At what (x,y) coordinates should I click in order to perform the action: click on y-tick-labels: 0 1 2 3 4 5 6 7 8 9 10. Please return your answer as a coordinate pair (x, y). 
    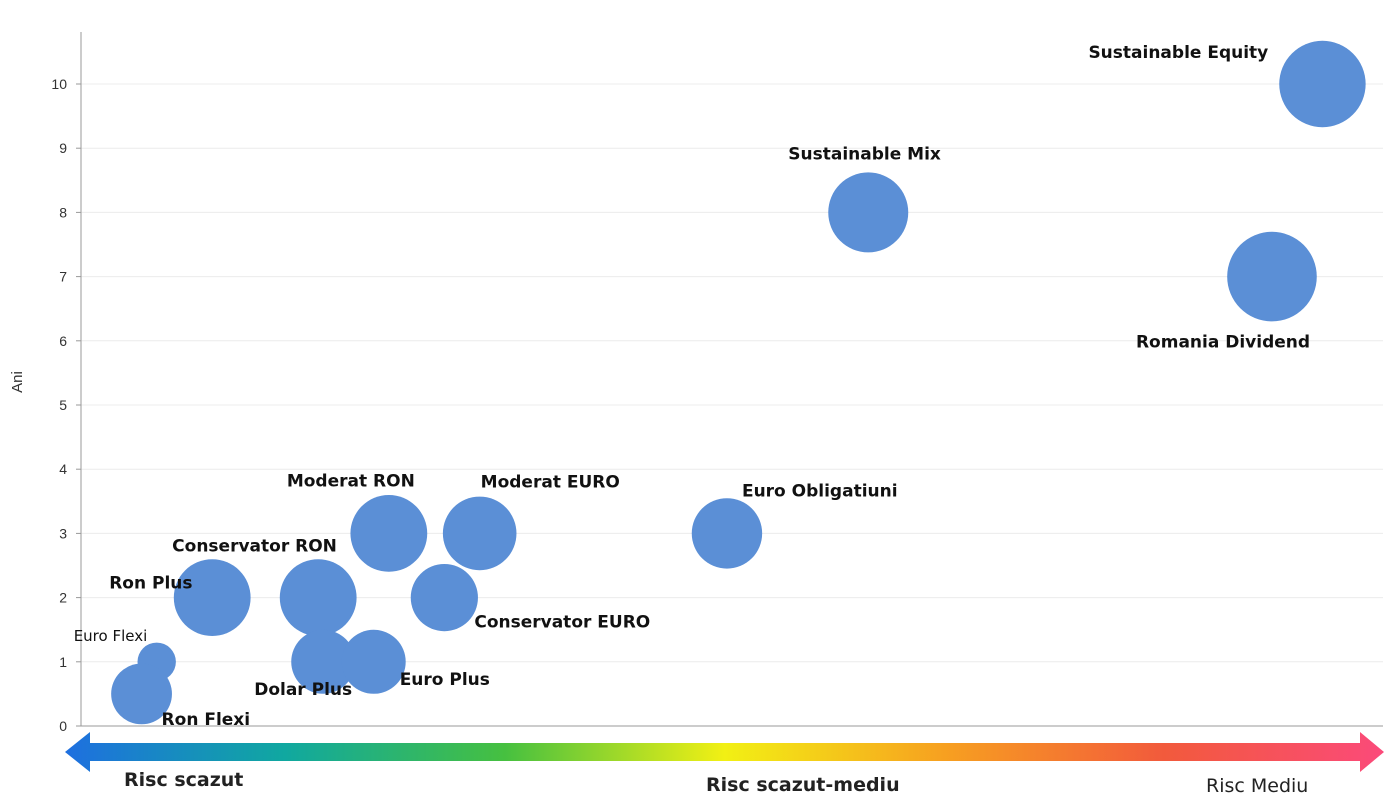
    Looking at the image, I should click on (59, 405).